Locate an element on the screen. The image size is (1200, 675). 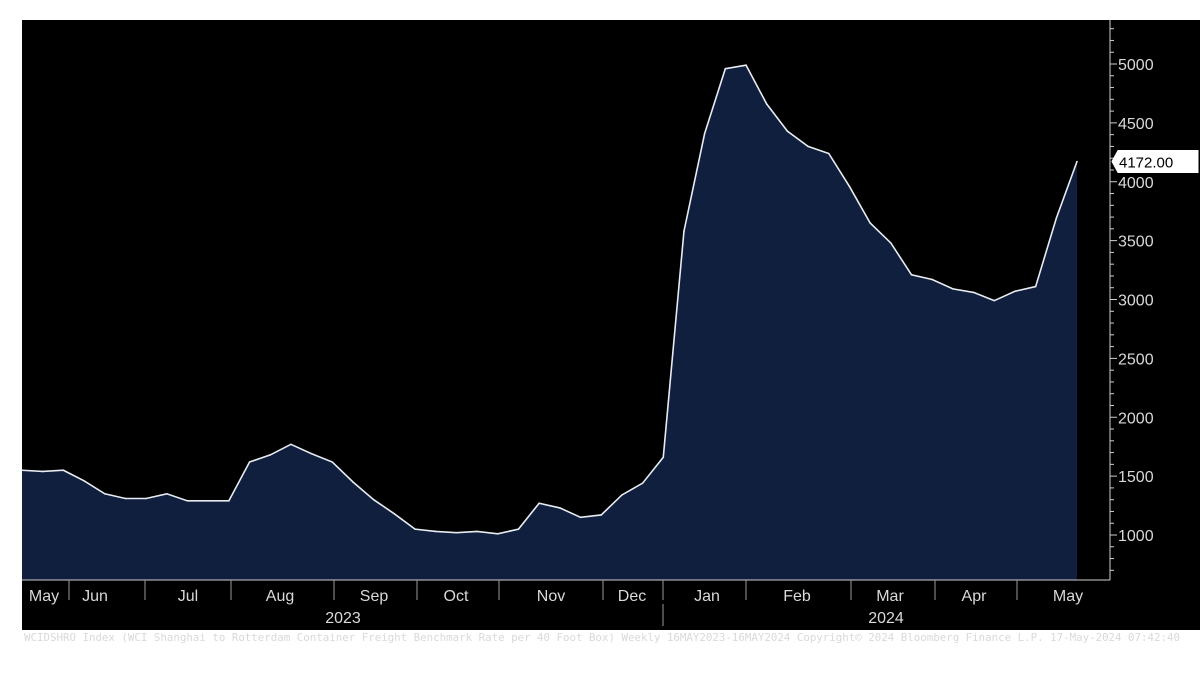
y-tick-label: 1500 is located at coordinates (1136, 477).